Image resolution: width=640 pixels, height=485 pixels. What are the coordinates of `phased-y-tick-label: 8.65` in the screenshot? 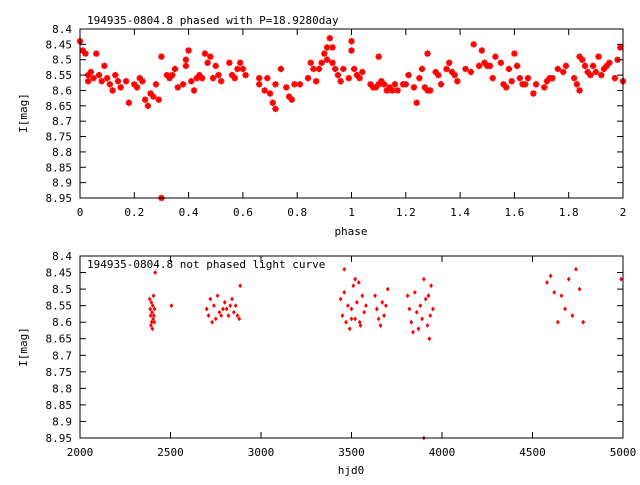 It's located at (59, 106).